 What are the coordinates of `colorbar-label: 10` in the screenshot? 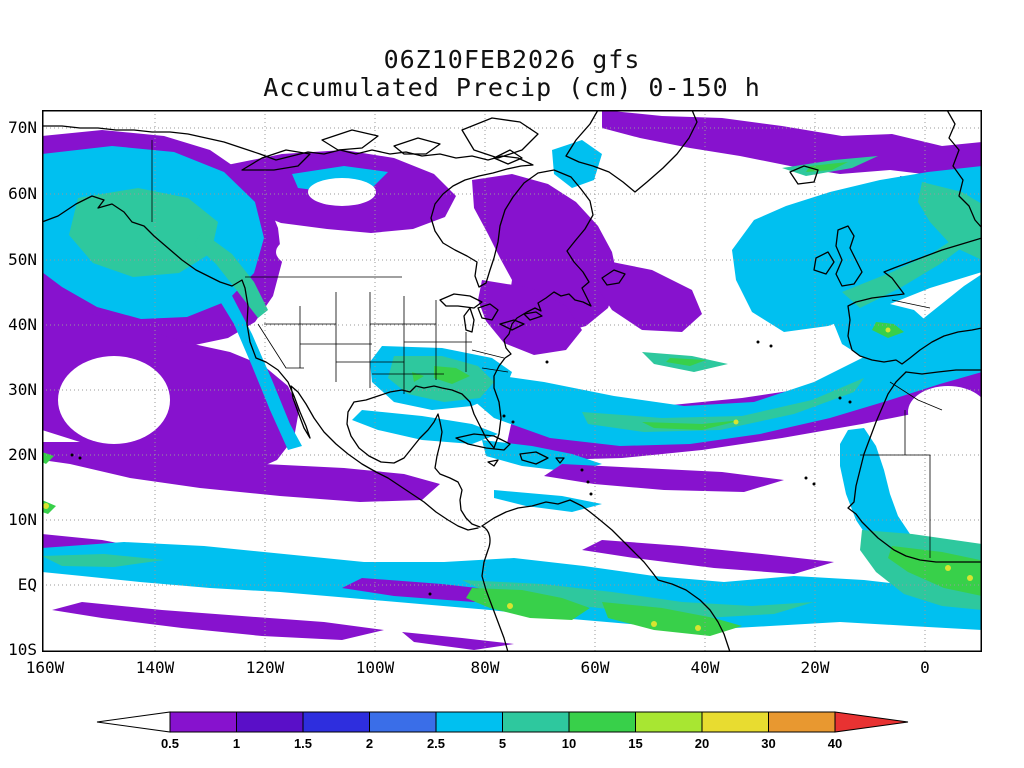 It's located at (569, 743).